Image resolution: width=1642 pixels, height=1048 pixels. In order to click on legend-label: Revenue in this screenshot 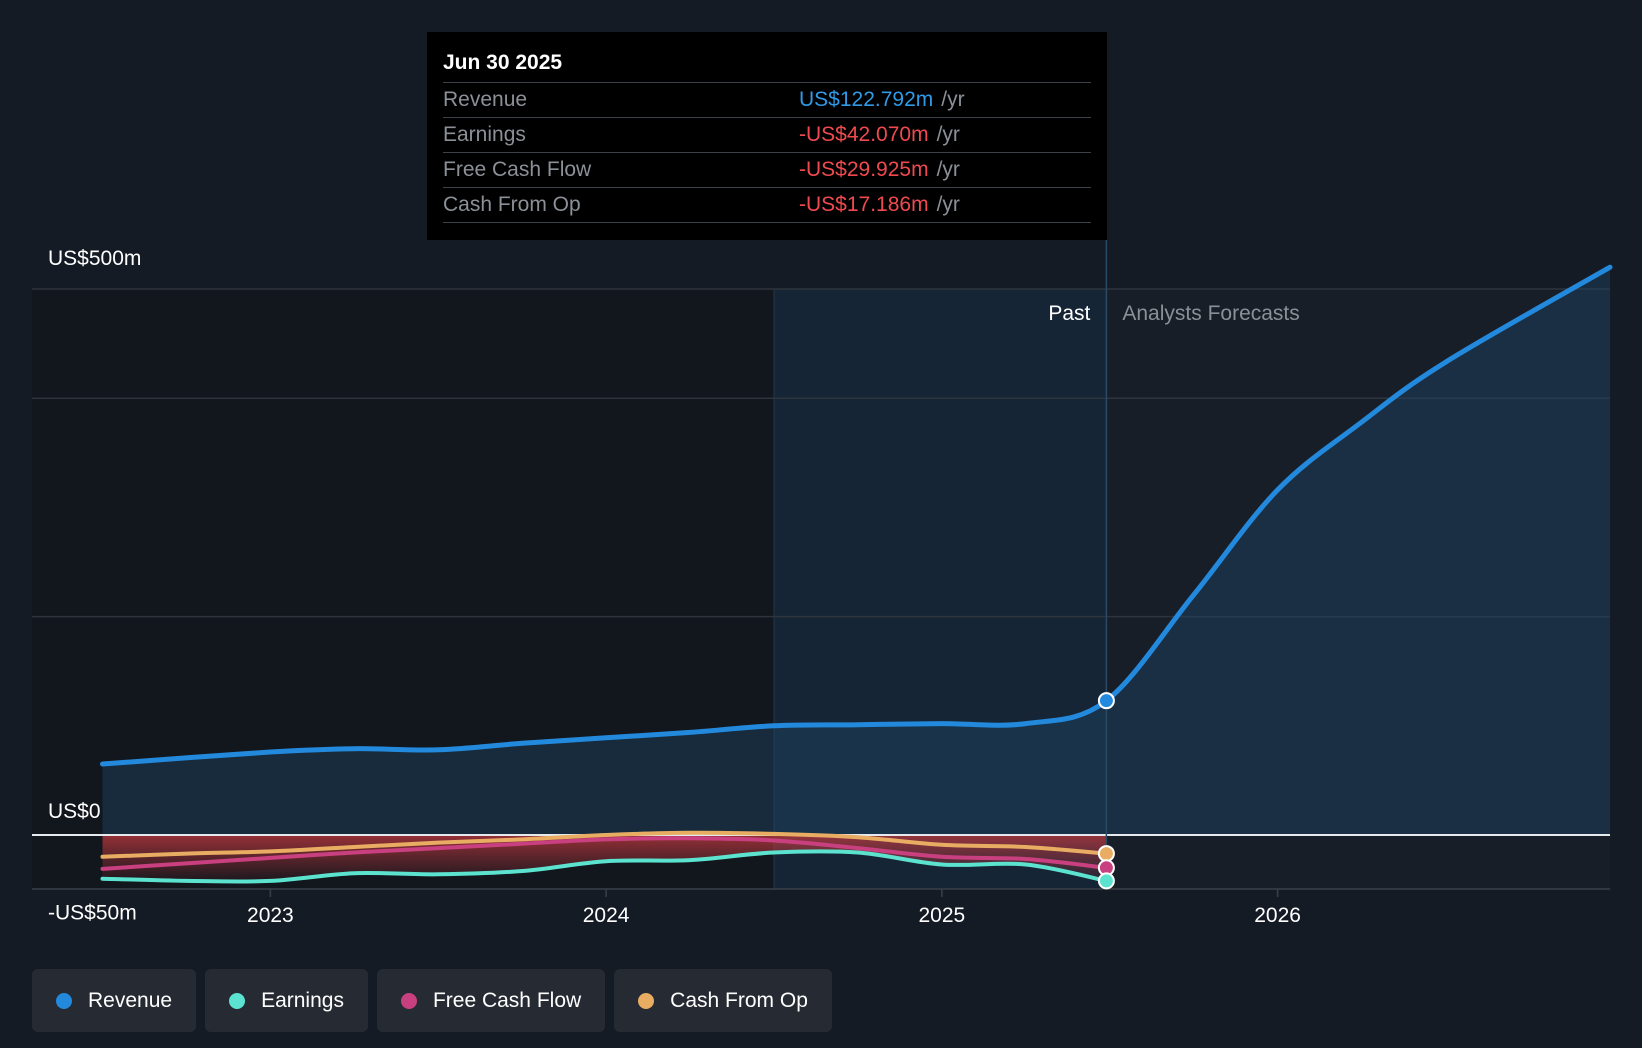, I will do `click(130, 1000)`.